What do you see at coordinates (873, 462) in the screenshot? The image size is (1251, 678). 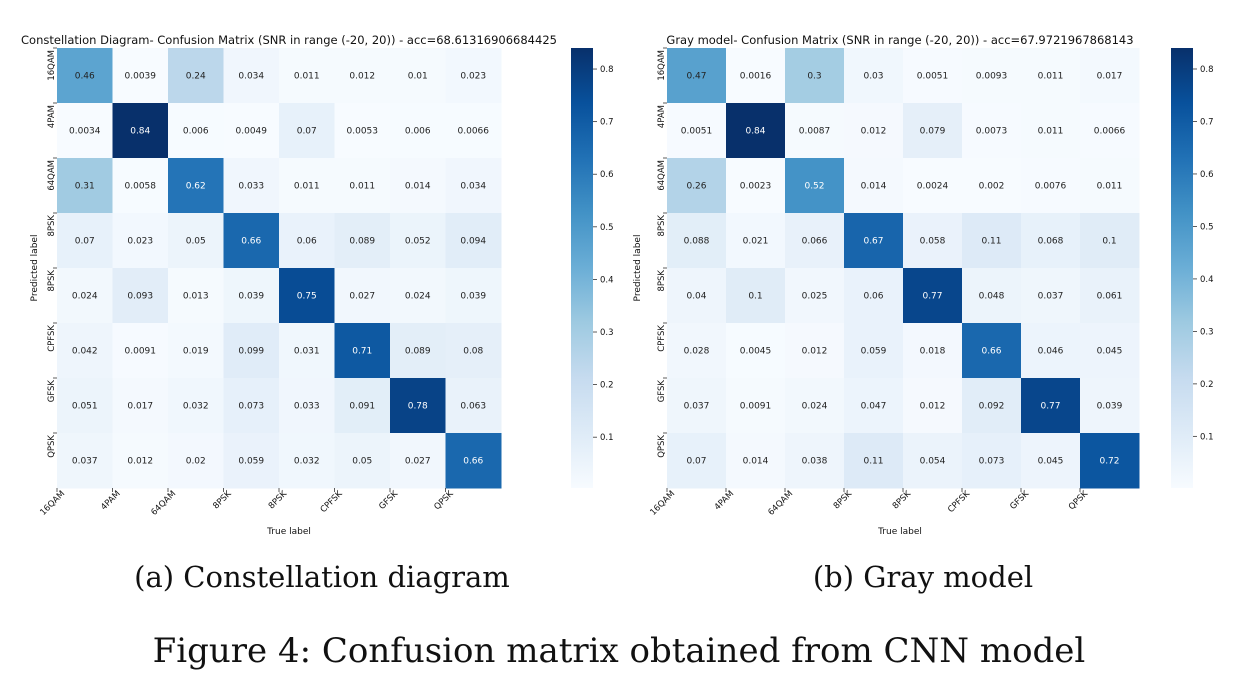 I see `cell-value-label: 0.11` at bounding box center [873, 462].